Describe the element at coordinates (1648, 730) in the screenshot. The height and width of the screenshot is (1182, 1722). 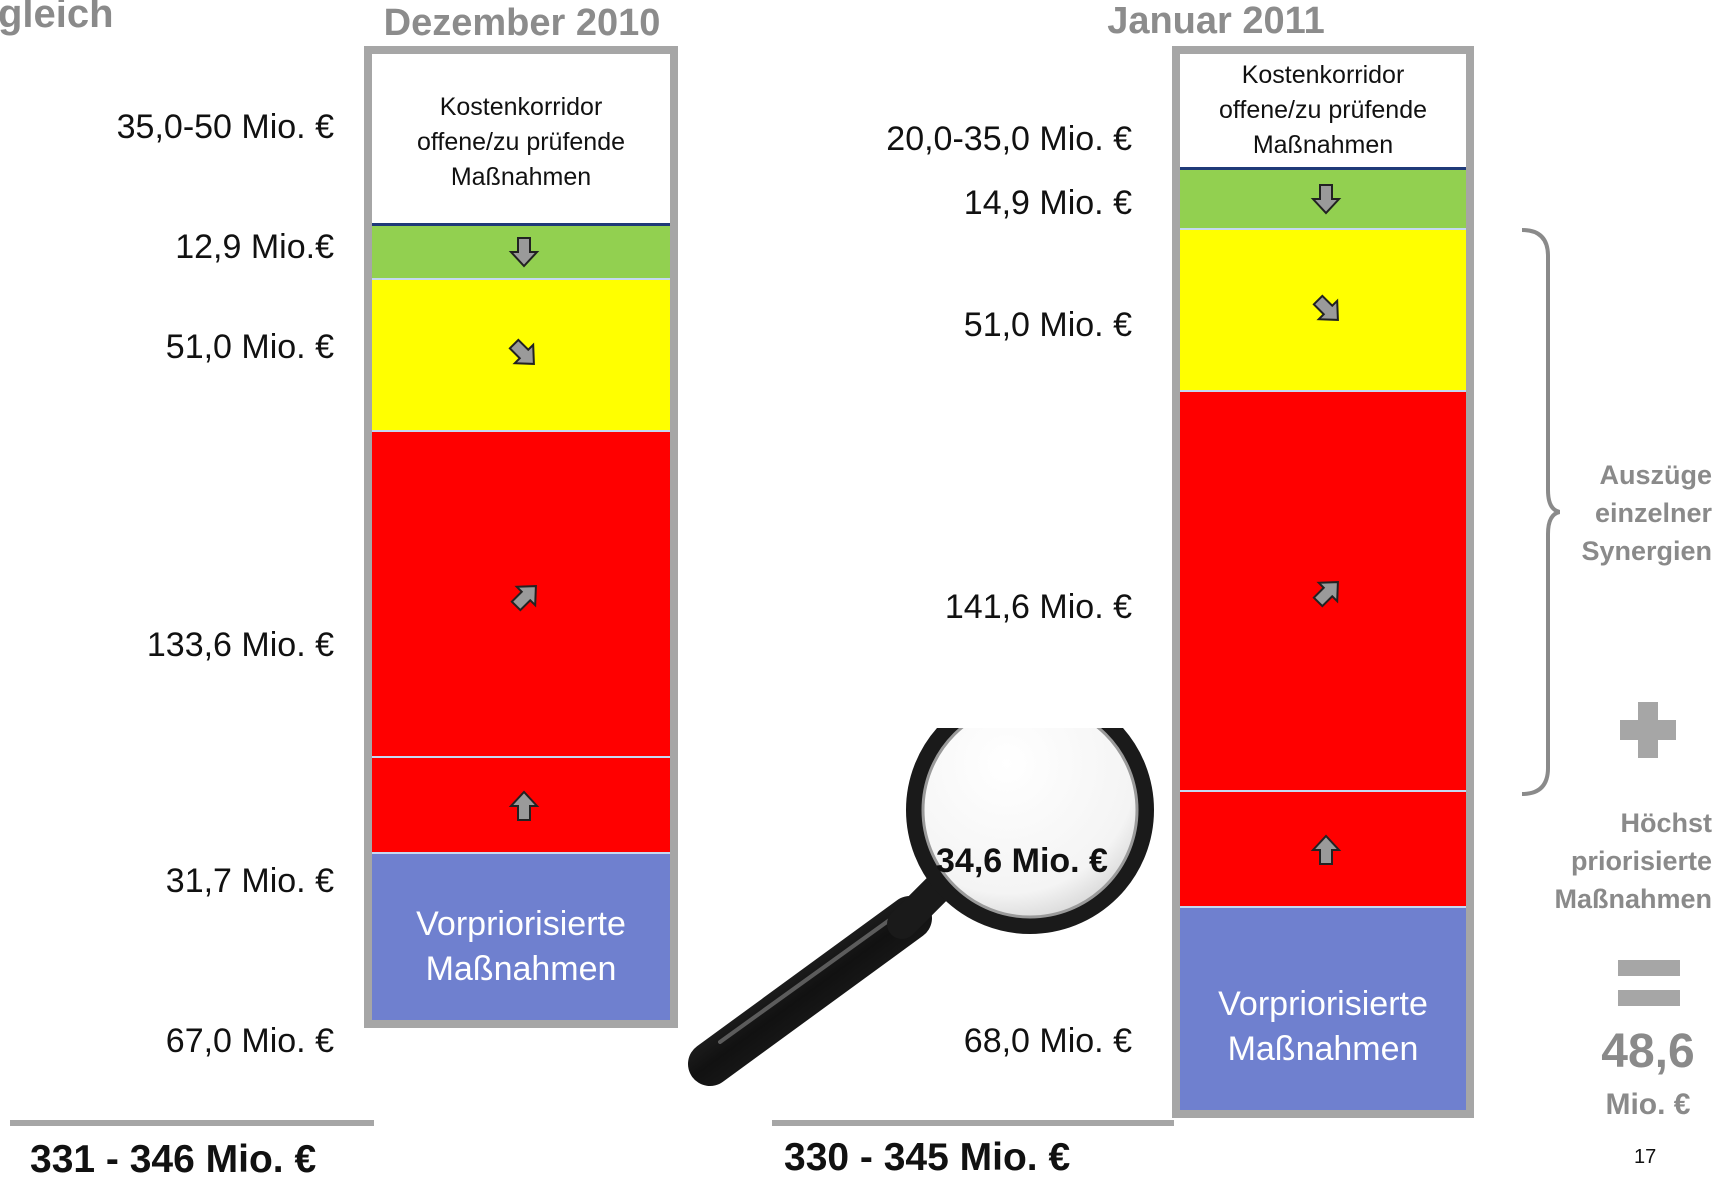
I see `plus-icon: +` at that location.